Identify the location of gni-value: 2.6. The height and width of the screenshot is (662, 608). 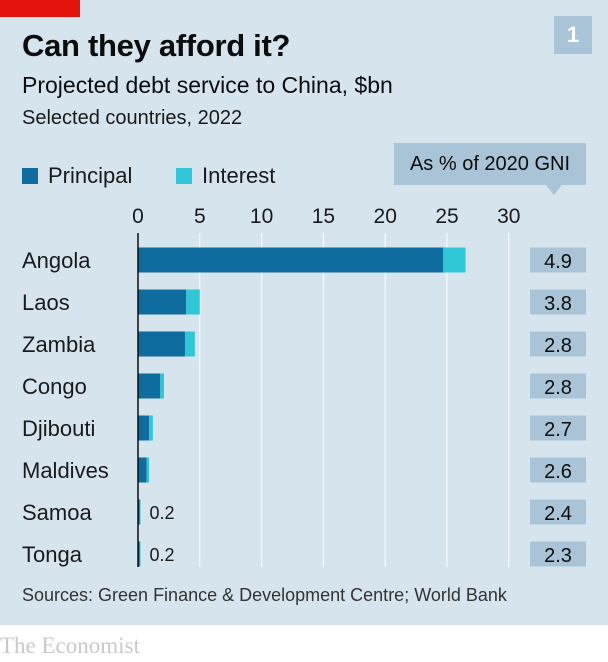
(558, 472).